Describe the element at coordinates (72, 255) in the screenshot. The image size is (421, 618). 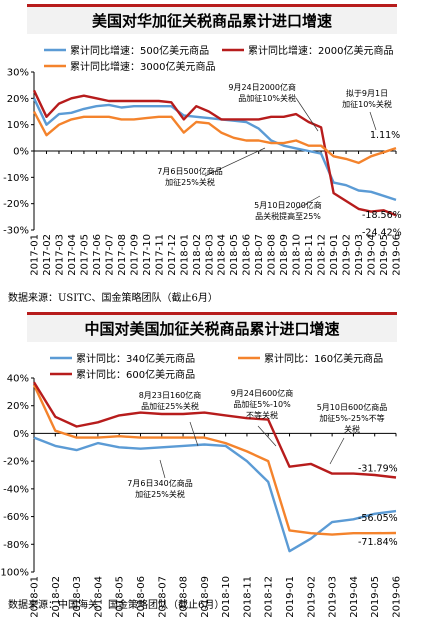
I see `x-tick-label: 2017-04` at that location.